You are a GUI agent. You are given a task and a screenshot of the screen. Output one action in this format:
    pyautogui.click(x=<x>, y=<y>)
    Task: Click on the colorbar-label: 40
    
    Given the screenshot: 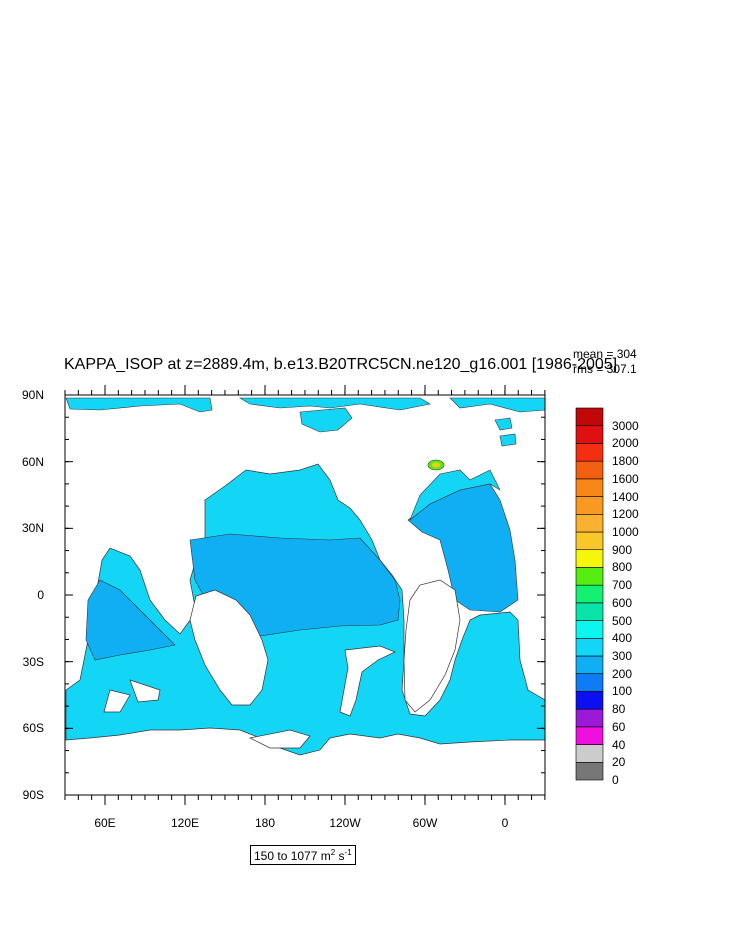 What is the action you would take?
    pyautogui.click(x=619, y=744)
    